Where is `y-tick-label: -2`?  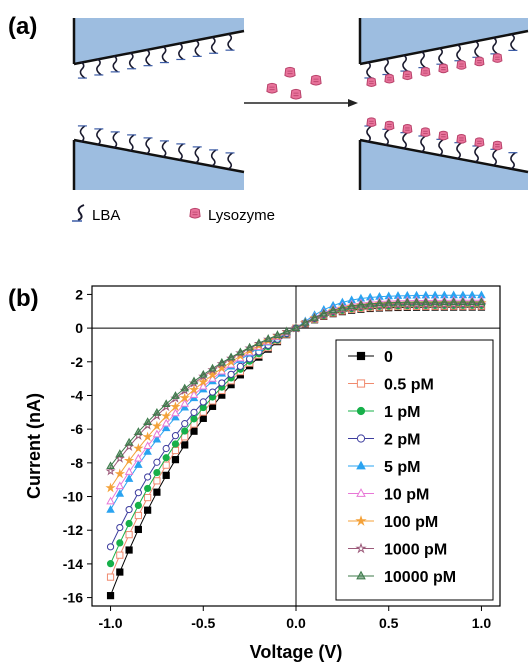 y-tick-label: -2 is located at coordinates (77, 362).